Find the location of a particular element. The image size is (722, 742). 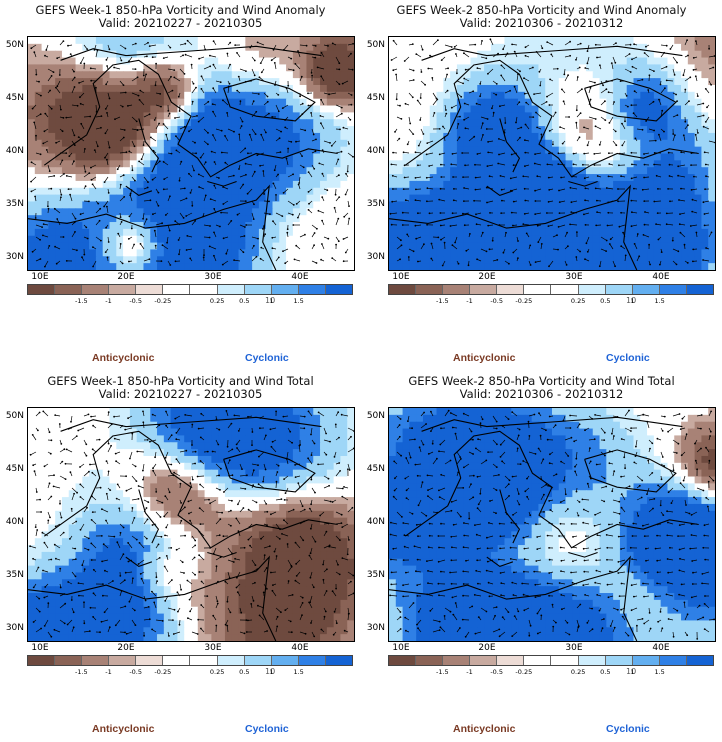

lat-label-30n: 30N is located at coordinates (14, 257).